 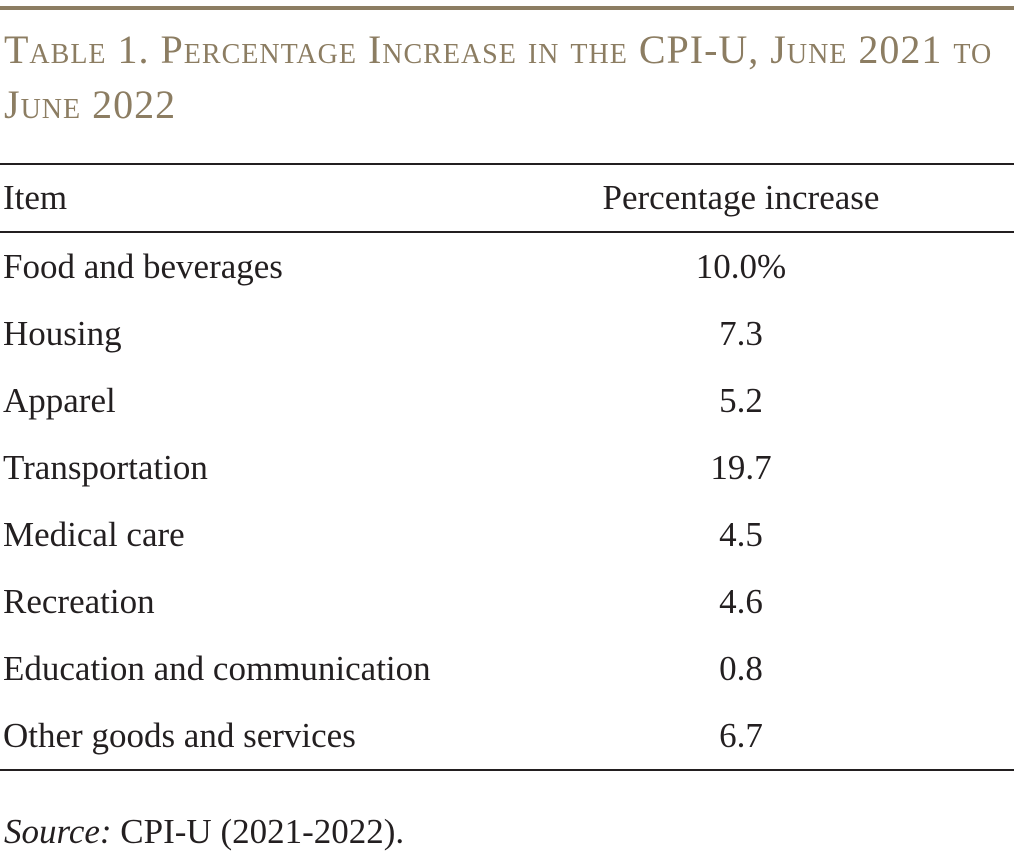 I want to click on row-item-label: Education and communication, so click(x=217, y=668).